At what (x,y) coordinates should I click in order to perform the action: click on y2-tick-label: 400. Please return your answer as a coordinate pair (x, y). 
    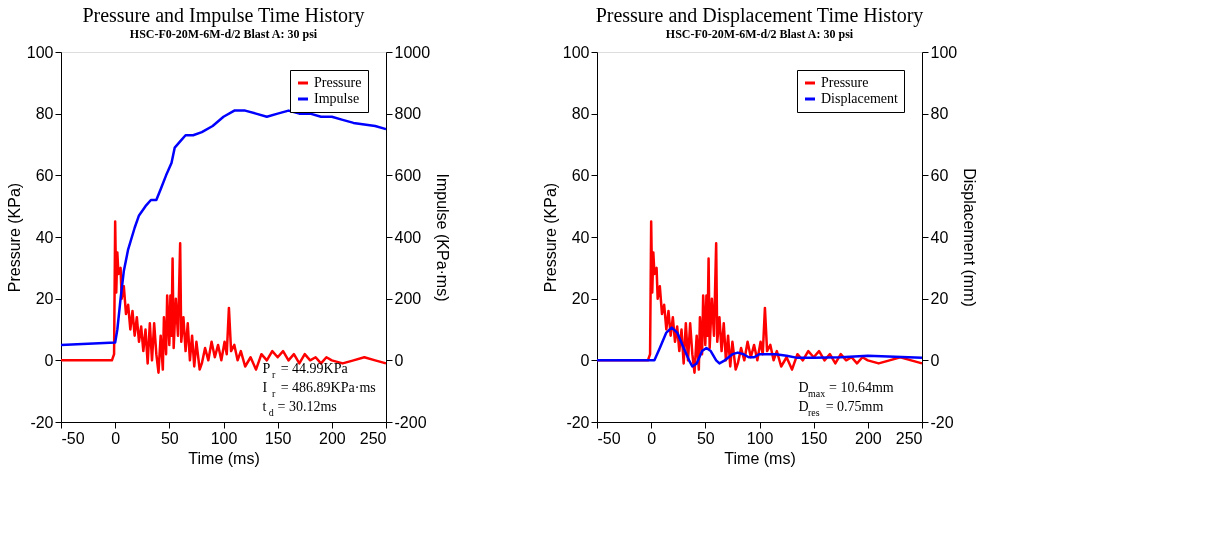
    Looking at the image, I should click on (408, 237).